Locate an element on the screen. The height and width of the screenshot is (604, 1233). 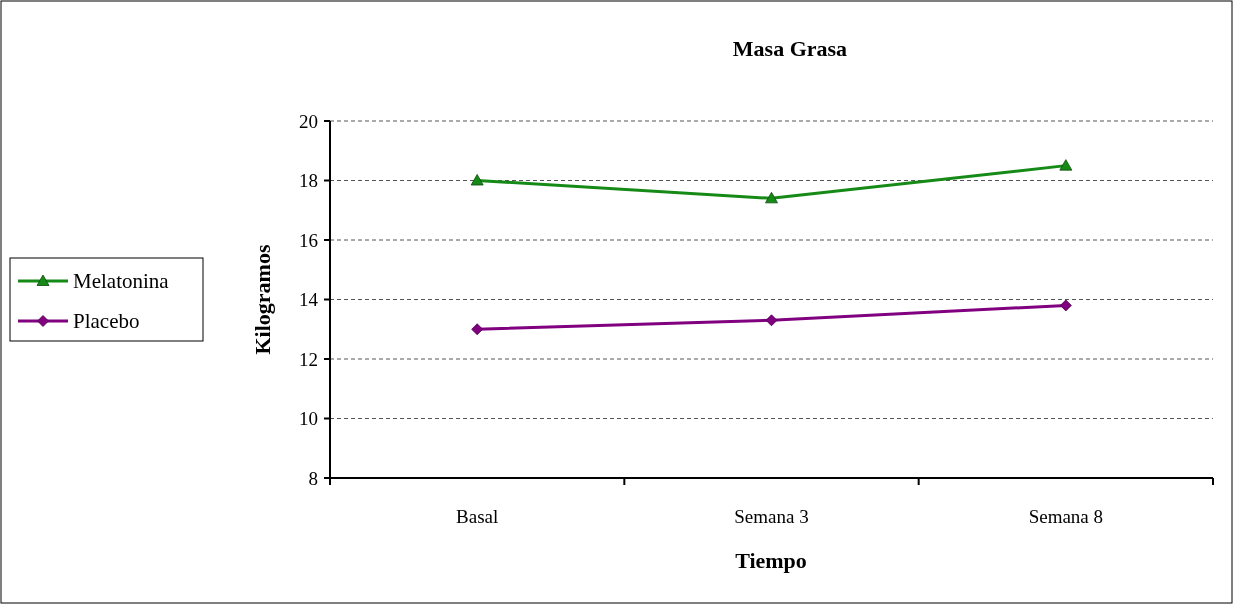
y-tick-label: 14 is located at coordinates (309, 300).